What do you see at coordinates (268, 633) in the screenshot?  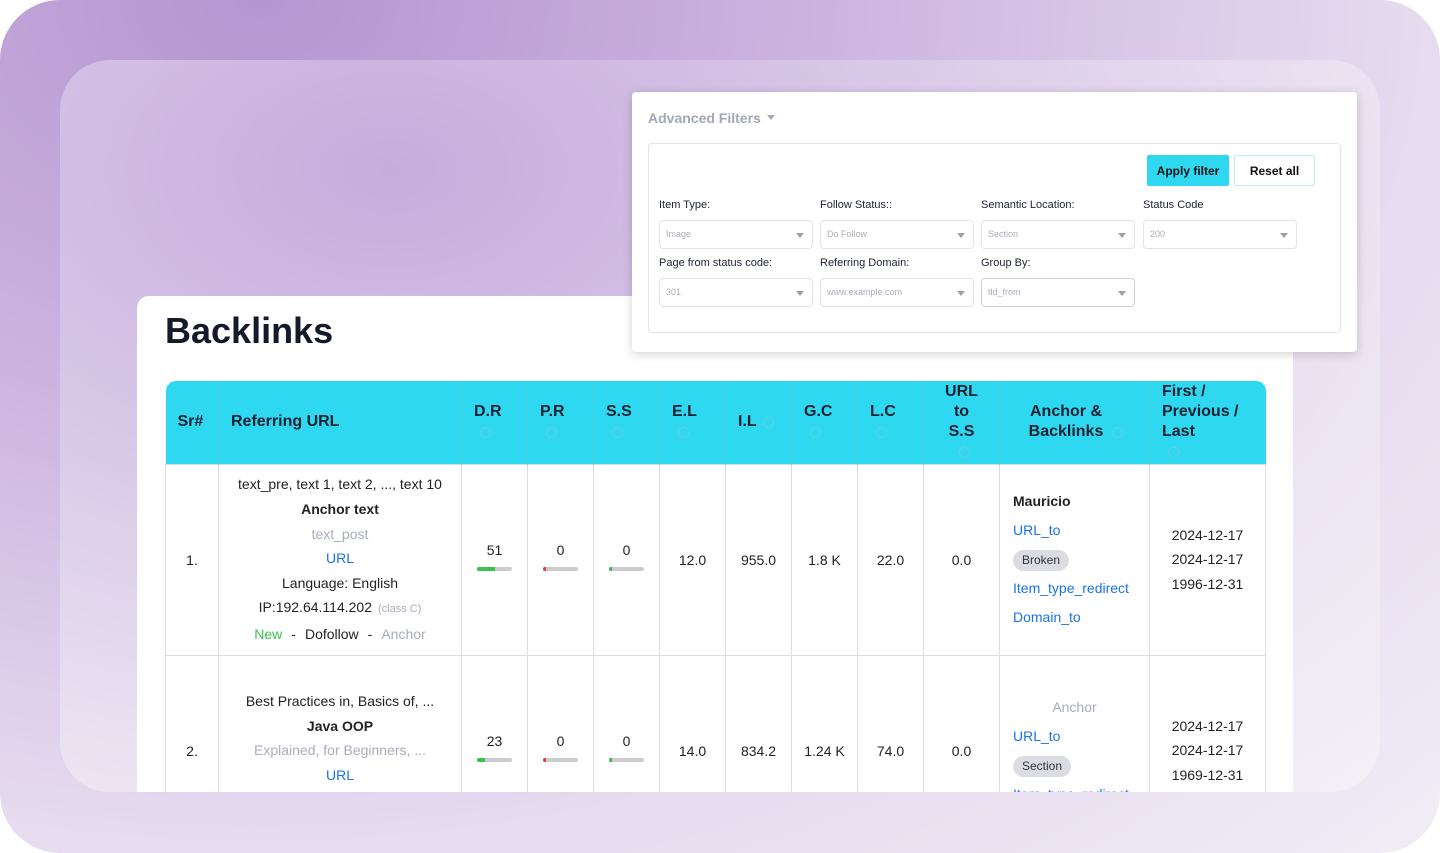 I see `status-new: New` at bounding box center [268, 633].